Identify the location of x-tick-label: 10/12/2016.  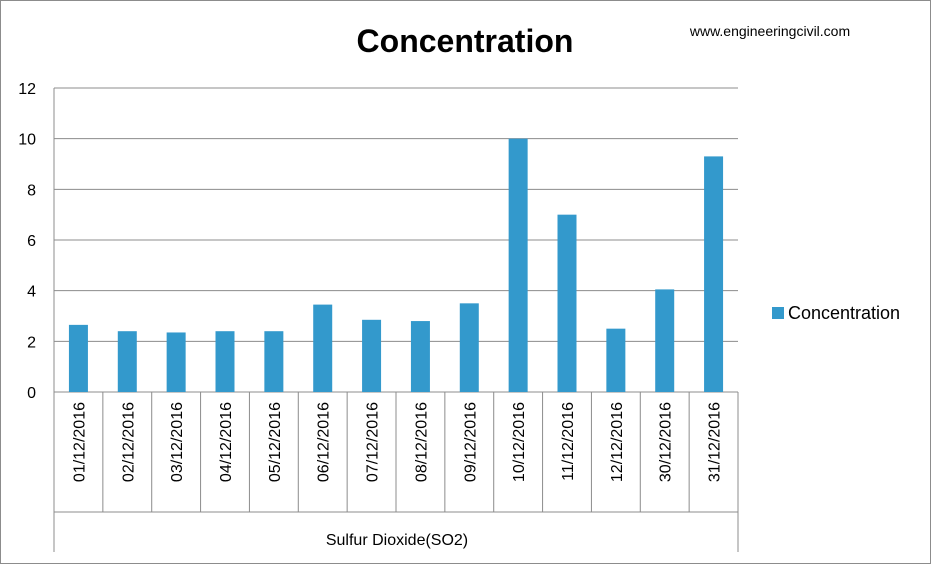
(519, 442).